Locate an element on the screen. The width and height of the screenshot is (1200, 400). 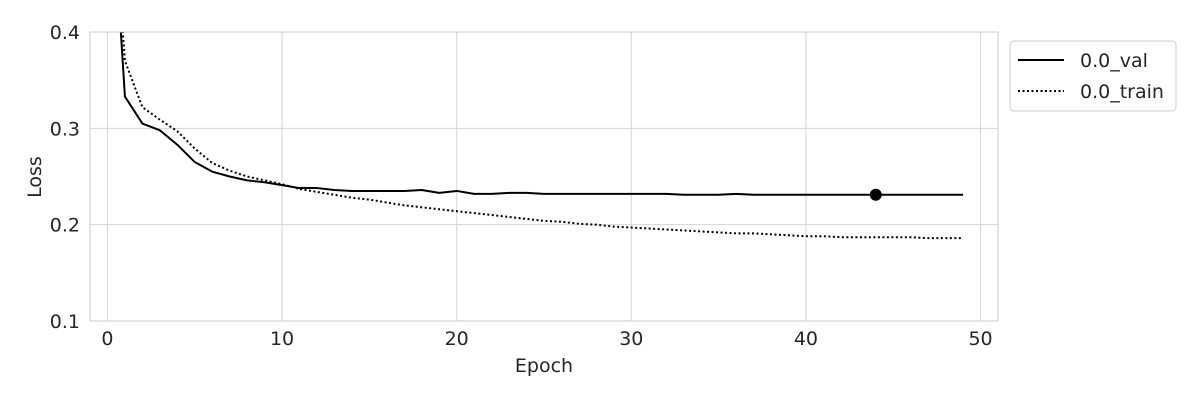
x-tick-label: 30 is located at coordinates (631, 339).